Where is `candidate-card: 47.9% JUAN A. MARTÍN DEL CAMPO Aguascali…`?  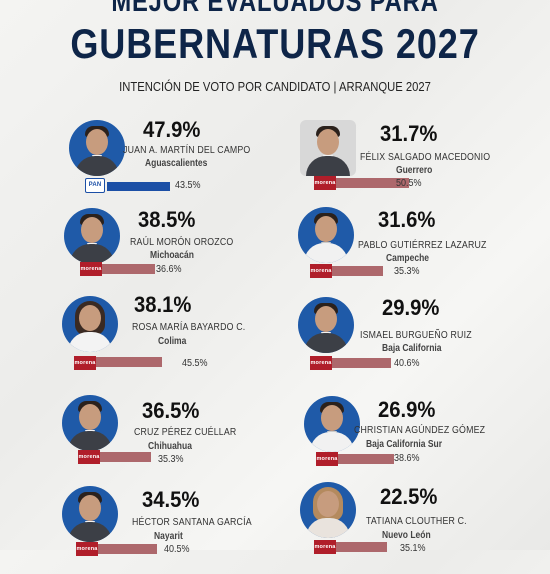
candidate-card: 47.9% JUAN A. MARTÍN DEL CAMPO Aguascali… is located at coordinates (190, 160).